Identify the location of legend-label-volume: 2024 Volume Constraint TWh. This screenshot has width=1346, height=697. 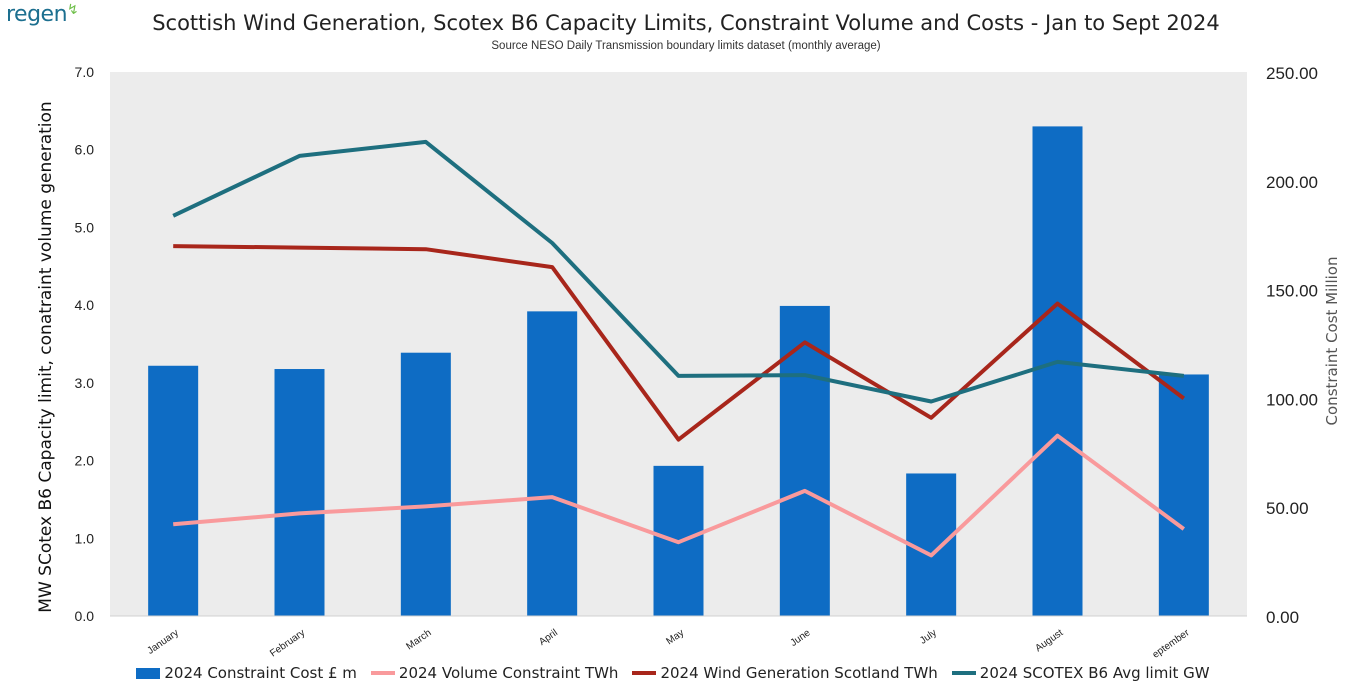
(508, 673).